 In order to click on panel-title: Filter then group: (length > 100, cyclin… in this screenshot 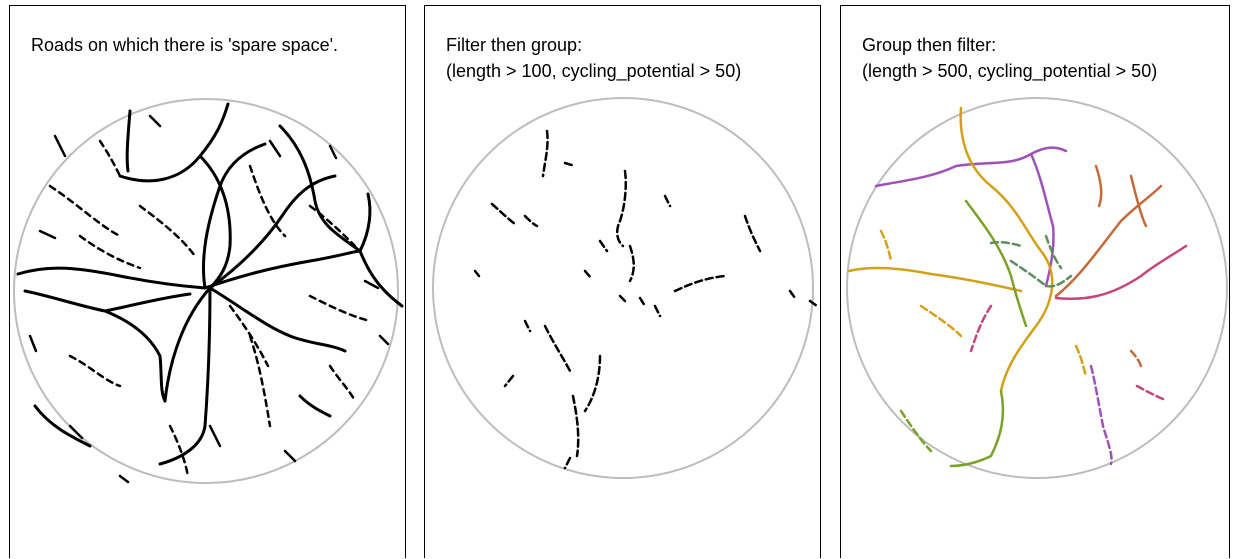, I will do `click(593, 58)`.